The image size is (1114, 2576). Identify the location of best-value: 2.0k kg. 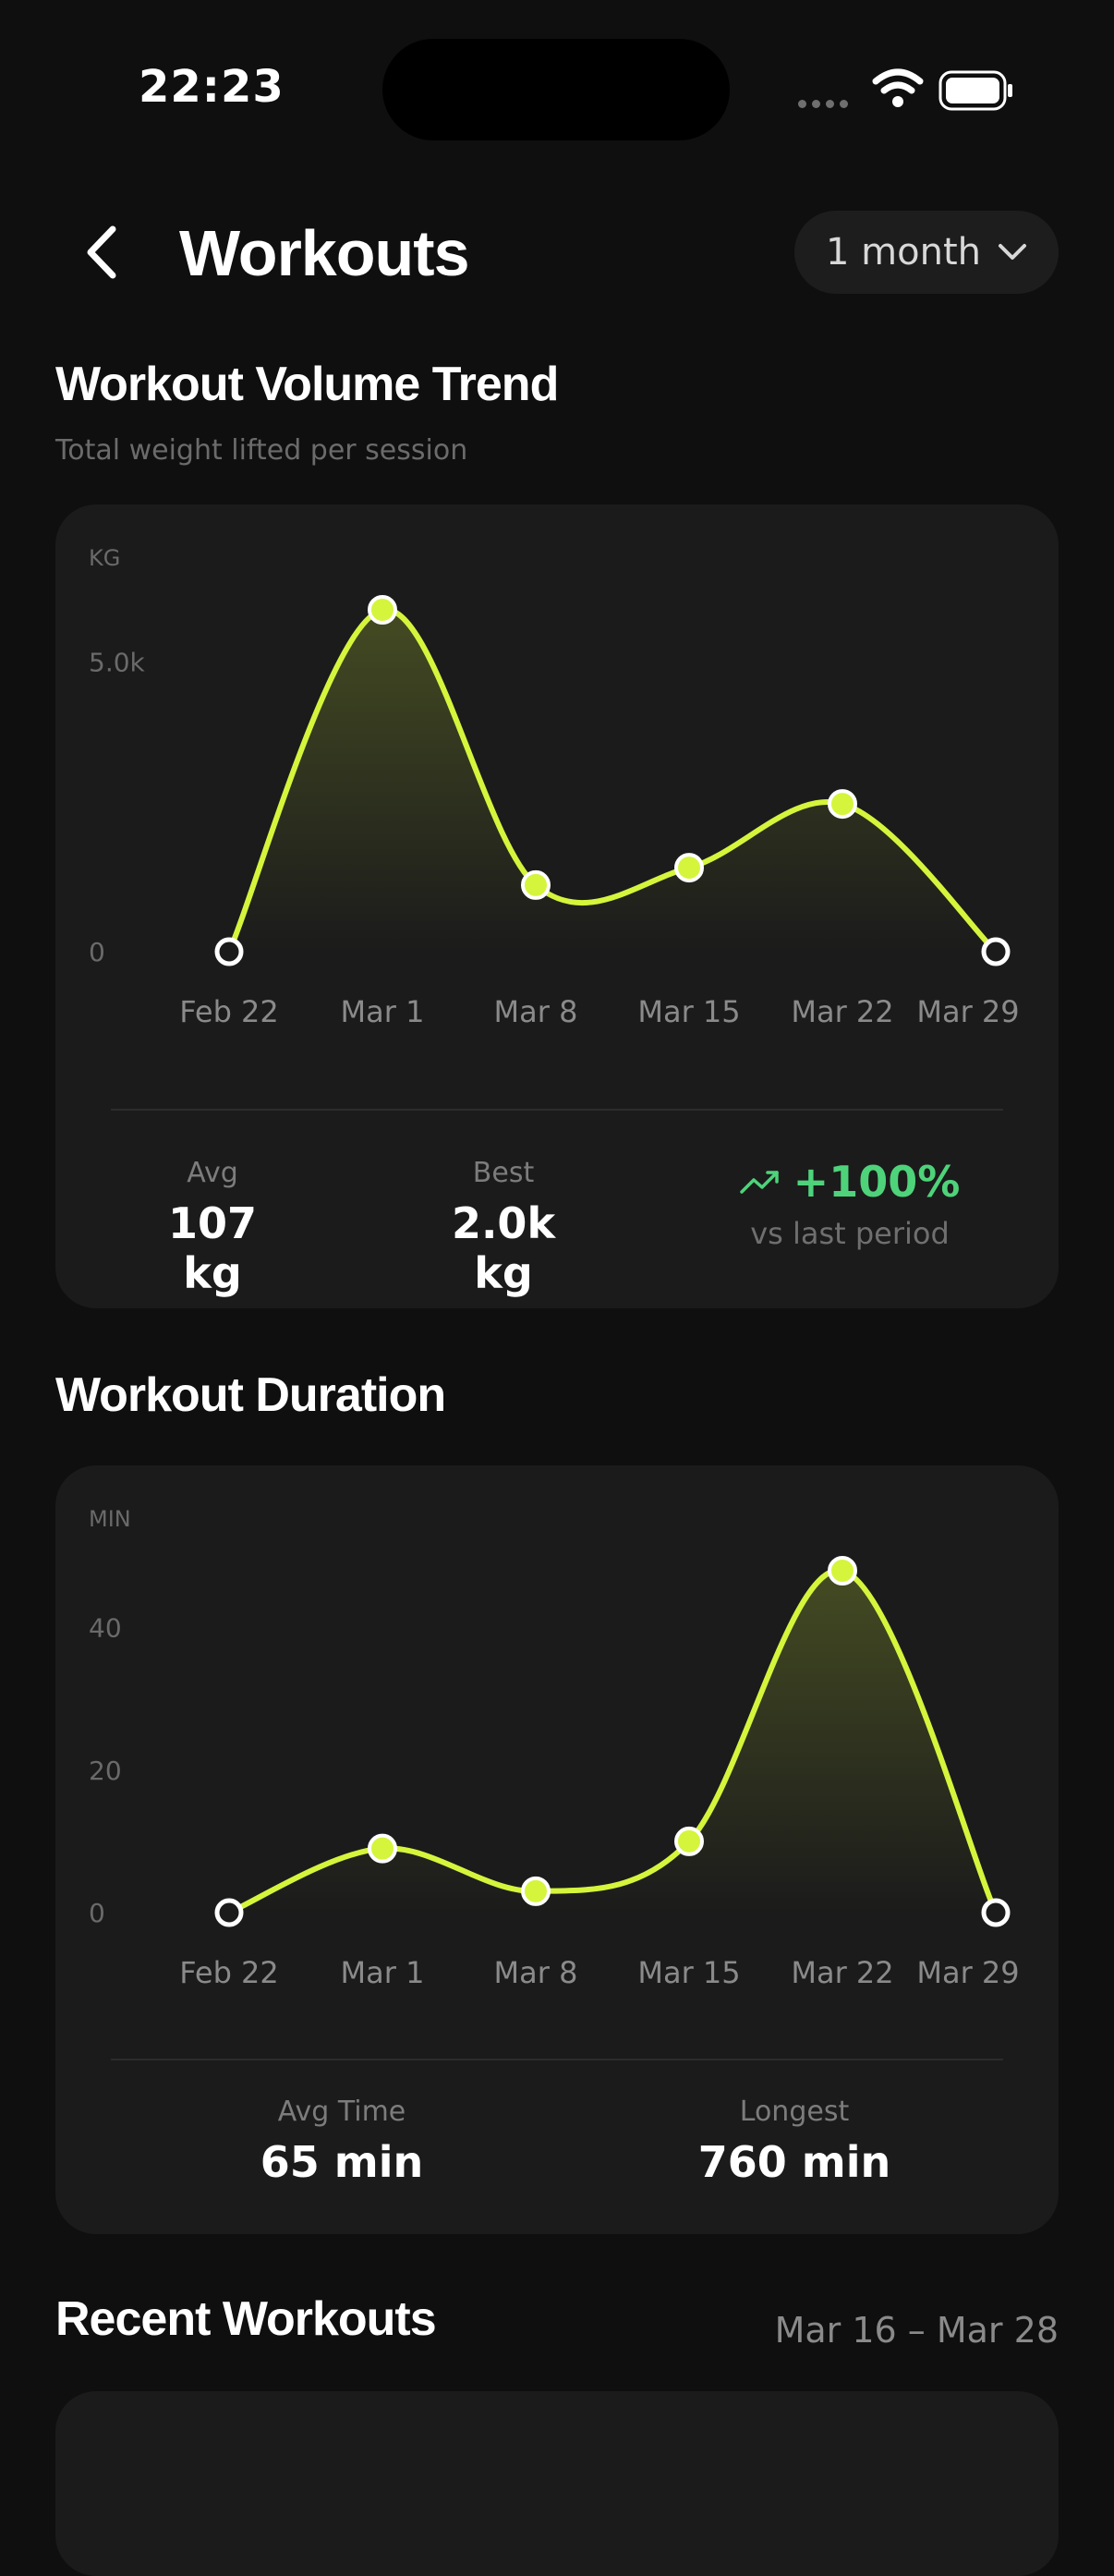
(503, 1248).